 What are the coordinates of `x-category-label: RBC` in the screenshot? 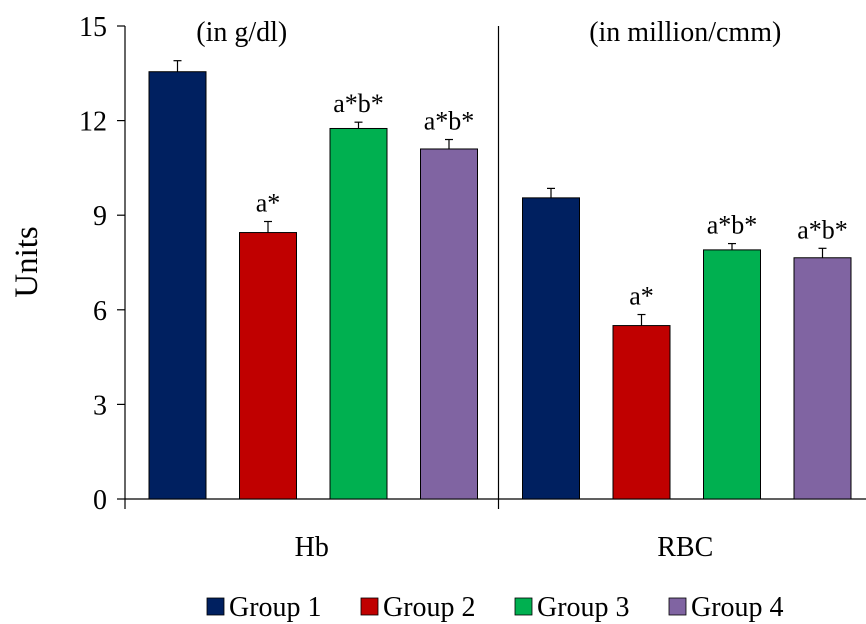 It's located at (685, 547).